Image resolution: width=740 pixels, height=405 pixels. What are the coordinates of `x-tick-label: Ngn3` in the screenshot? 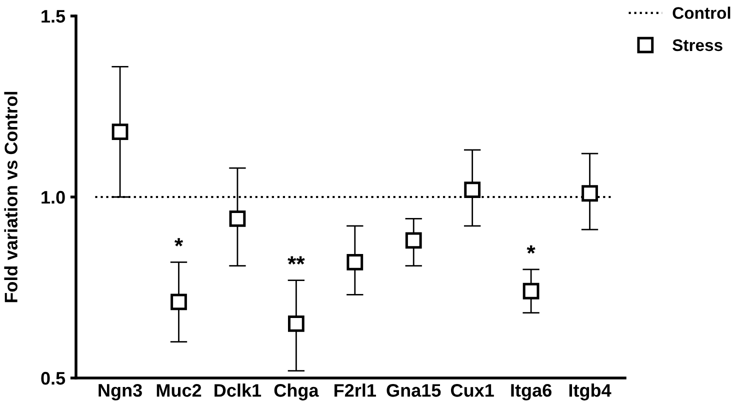 It's located at (120, 392).